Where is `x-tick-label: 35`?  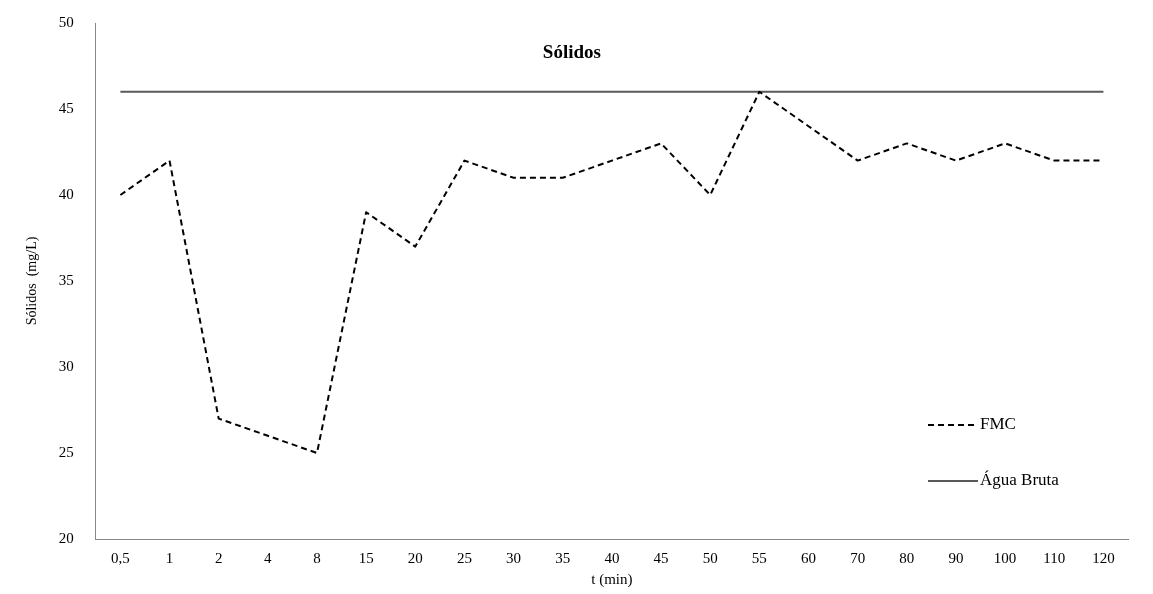 x-tick-label: 35 is located at coordinates (563, 557).